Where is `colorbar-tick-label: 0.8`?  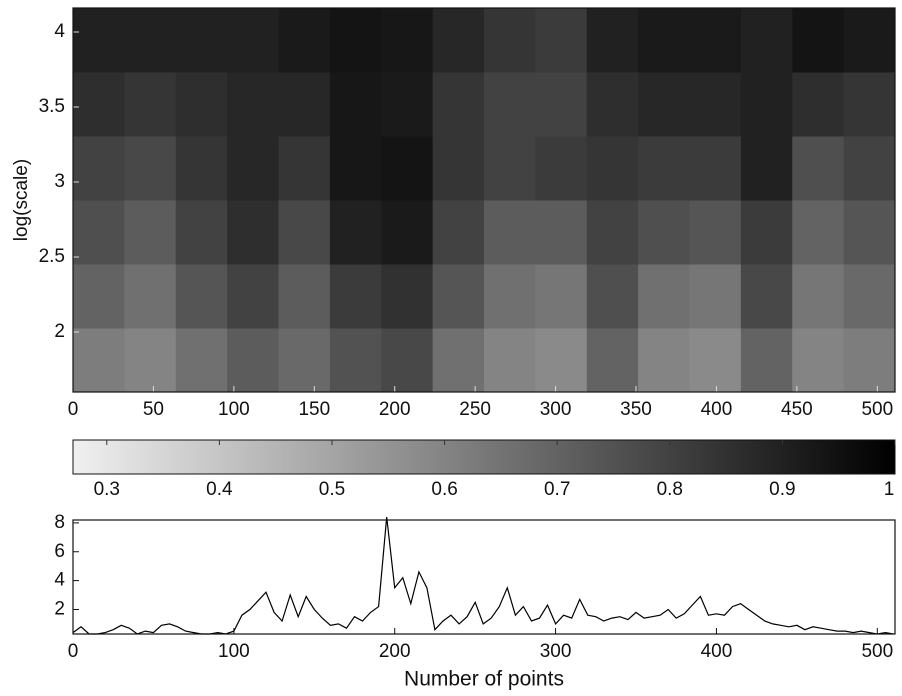 colorbar-tick-label: 0.8 is located at coordinates (670, 489).